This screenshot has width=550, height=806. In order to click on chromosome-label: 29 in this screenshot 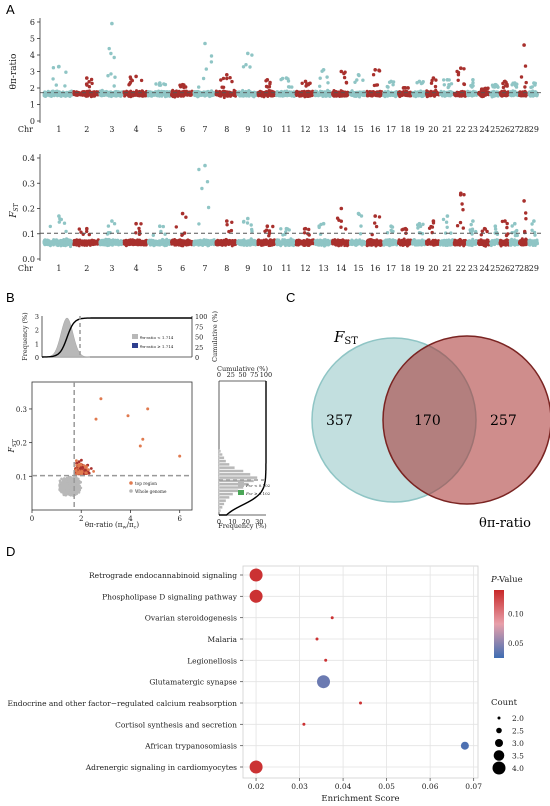, I will do `click(534, 129)`.